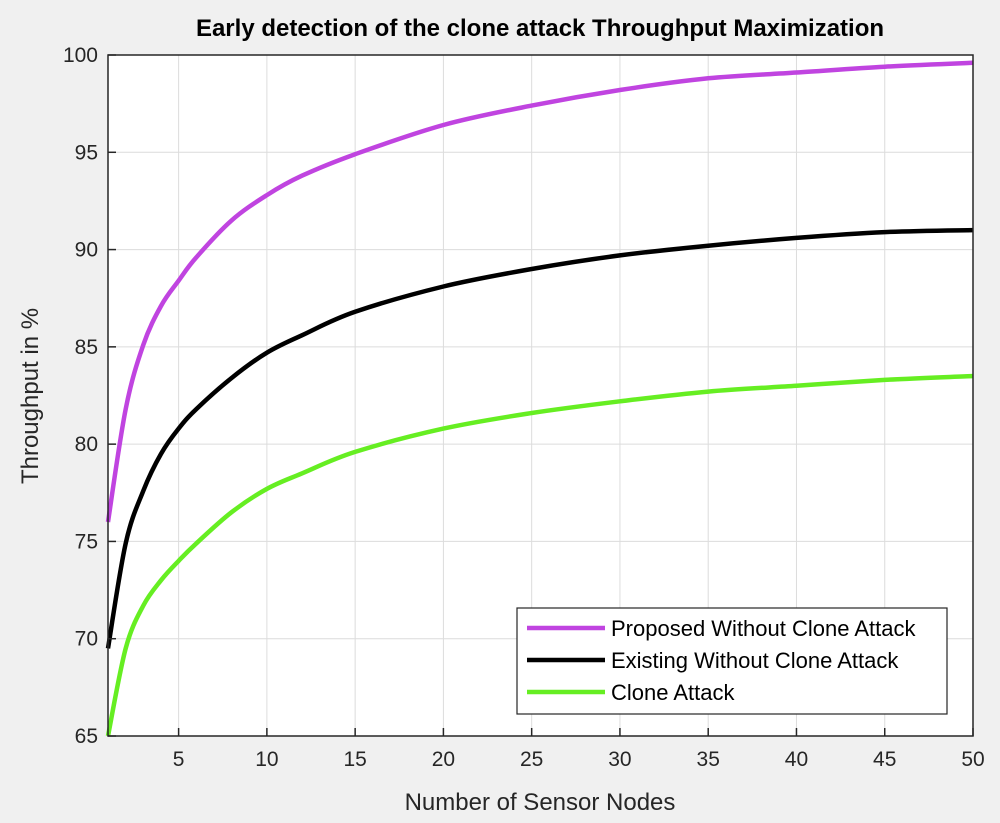 The image size is (1000, 823). I want to click on x-tick-label: 30, so click(619, 759).